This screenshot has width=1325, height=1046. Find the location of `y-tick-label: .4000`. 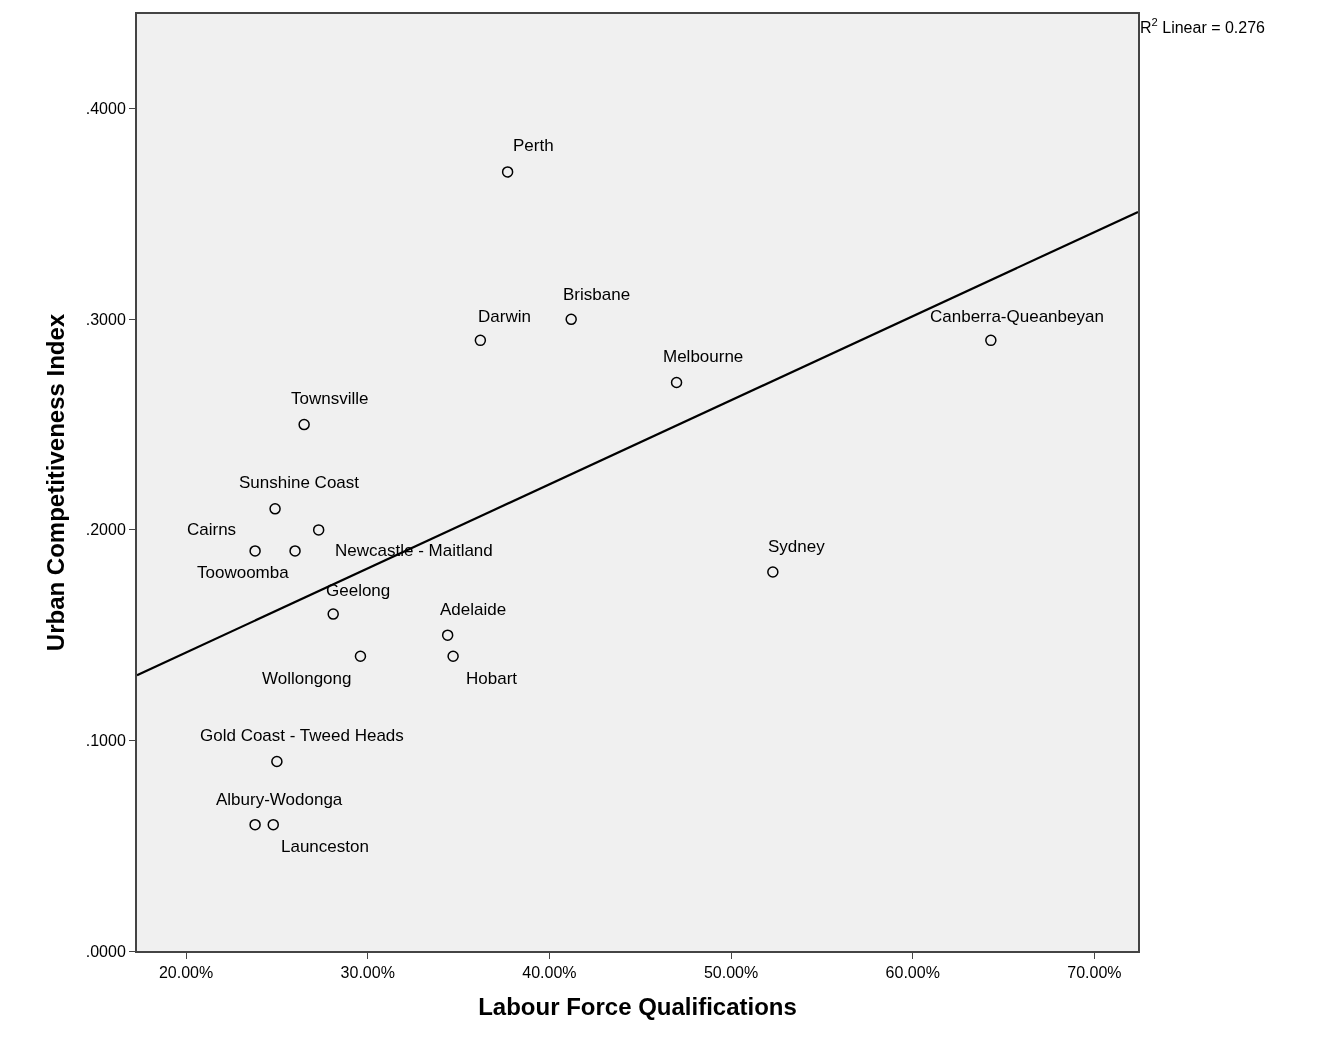

y-tick-label: .4000 is located at coordinates (105, 109).